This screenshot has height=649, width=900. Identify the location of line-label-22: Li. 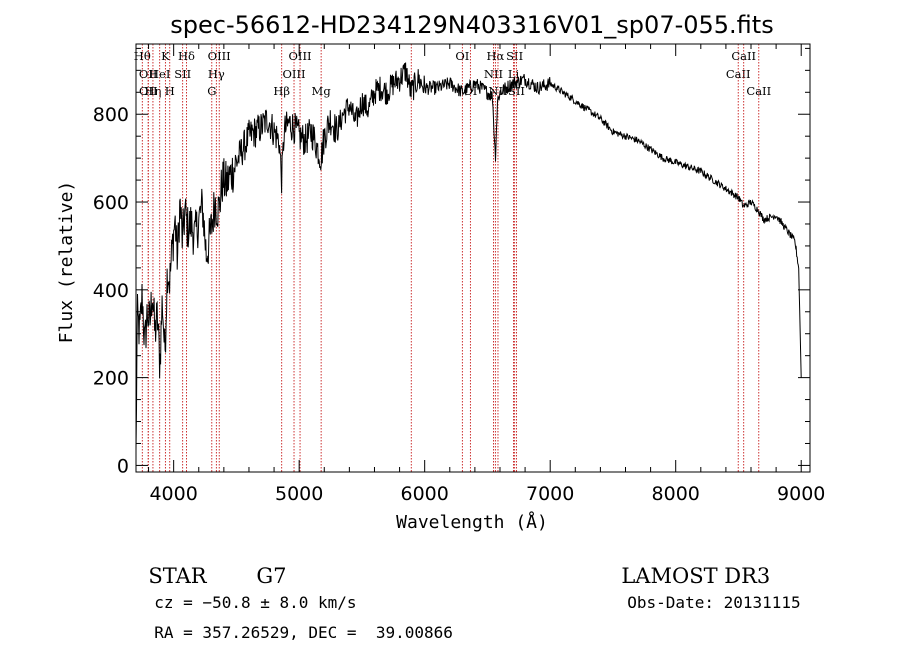
(514, 74).